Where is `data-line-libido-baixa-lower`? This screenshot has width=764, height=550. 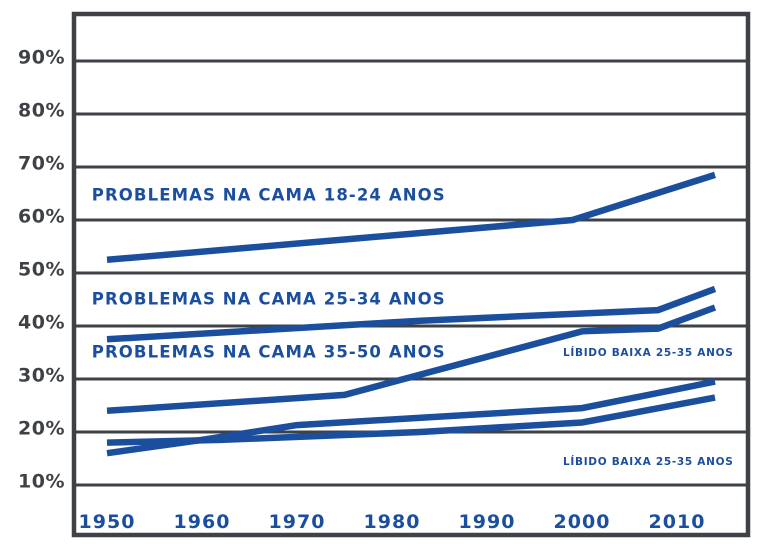 data-line-libido-baixa-lower is located at coordinates (411, 420).